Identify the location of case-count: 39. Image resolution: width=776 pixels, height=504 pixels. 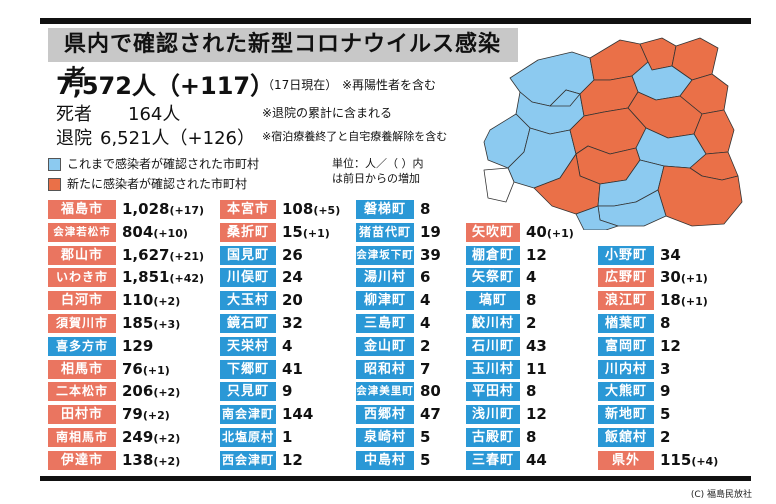
(430, 255).